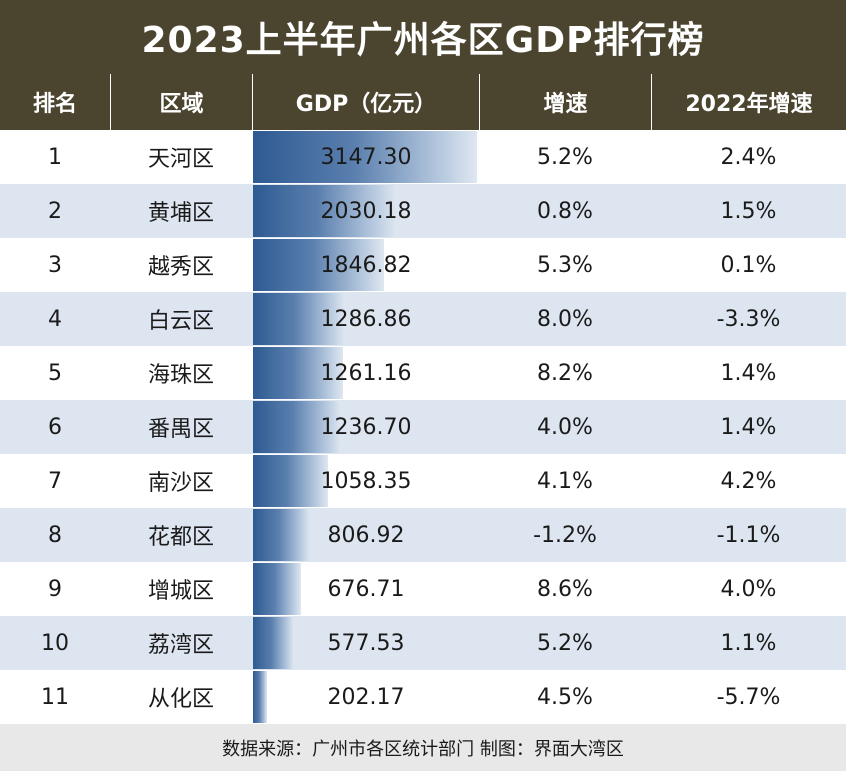 The image size is (846, 771). I want to click on table-row: 11 从化区 4.5% -5.7% 202.17, so click(423, 697).